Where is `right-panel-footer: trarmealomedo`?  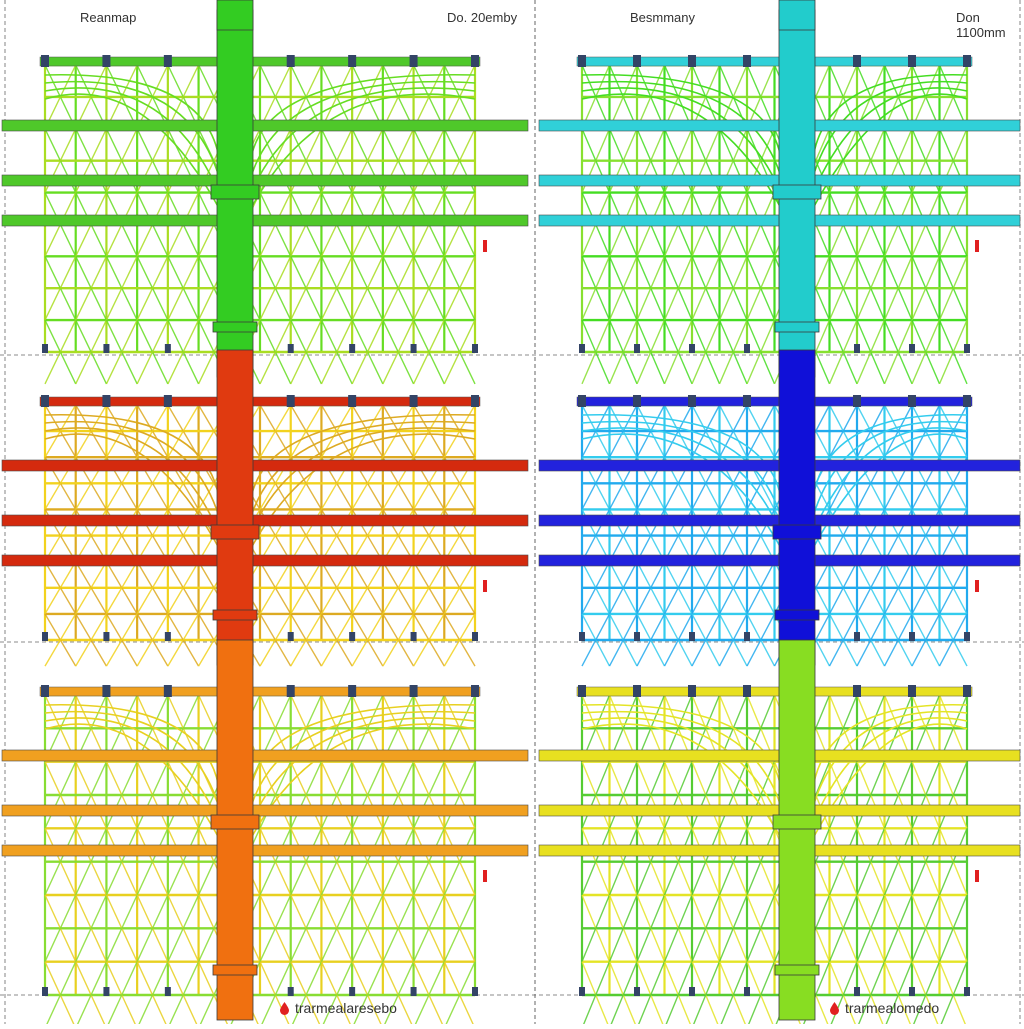 right-panel-footer: trarmealomedo is located at coordinates (884, 1008).